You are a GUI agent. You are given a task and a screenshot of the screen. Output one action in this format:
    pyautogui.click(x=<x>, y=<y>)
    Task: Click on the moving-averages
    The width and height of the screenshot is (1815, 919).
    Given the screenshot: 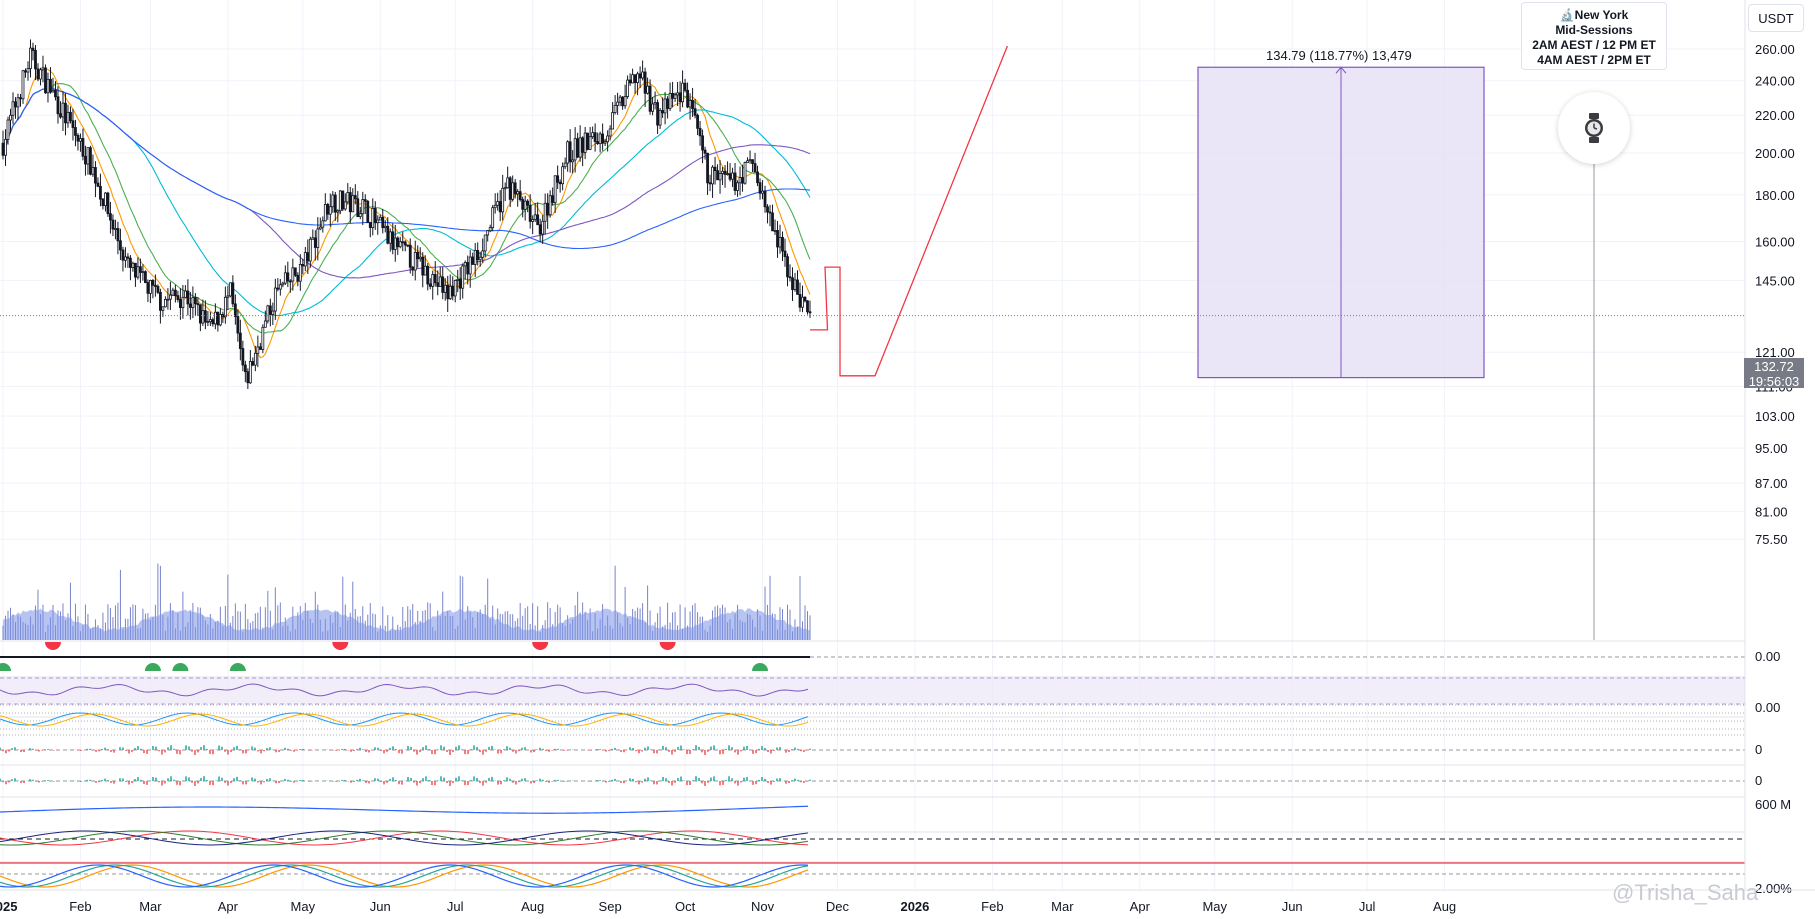 What is the action you would take?
    pyautogui.click(x=406, y=213)
    